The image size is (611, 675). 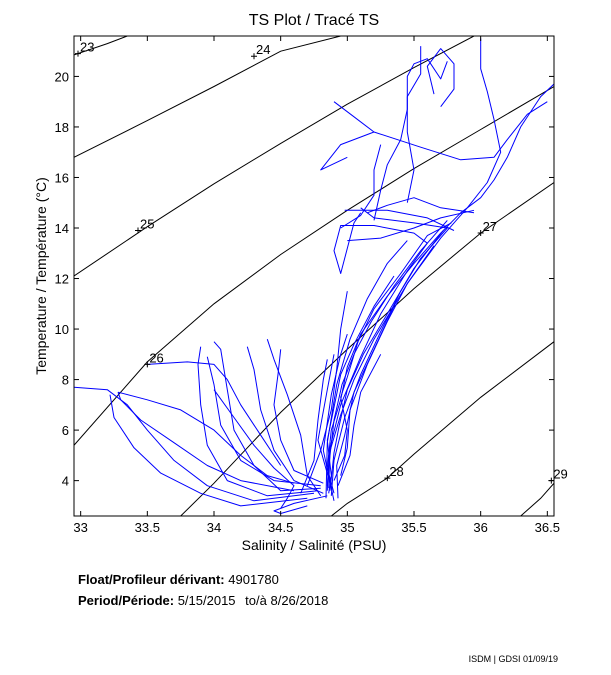 I want to click on chart-title: TS Plot / Tracé TS, so click(x=314, y=20).